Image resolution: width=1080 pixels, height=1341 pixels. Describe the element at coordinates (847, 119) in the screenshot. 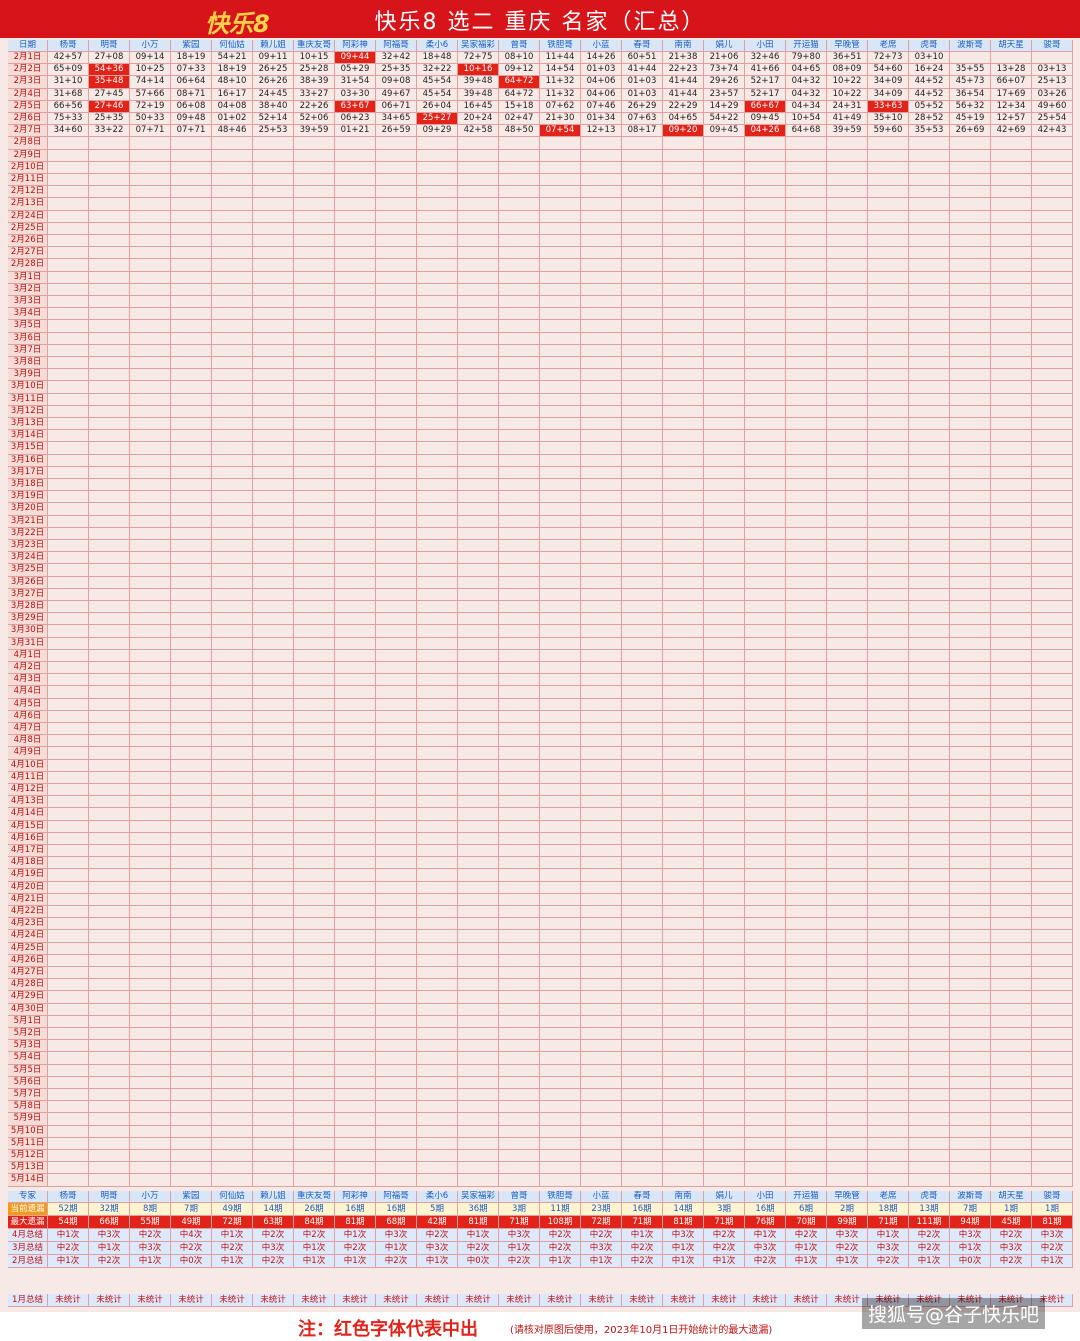

I see `cell: 41+49` at that location.